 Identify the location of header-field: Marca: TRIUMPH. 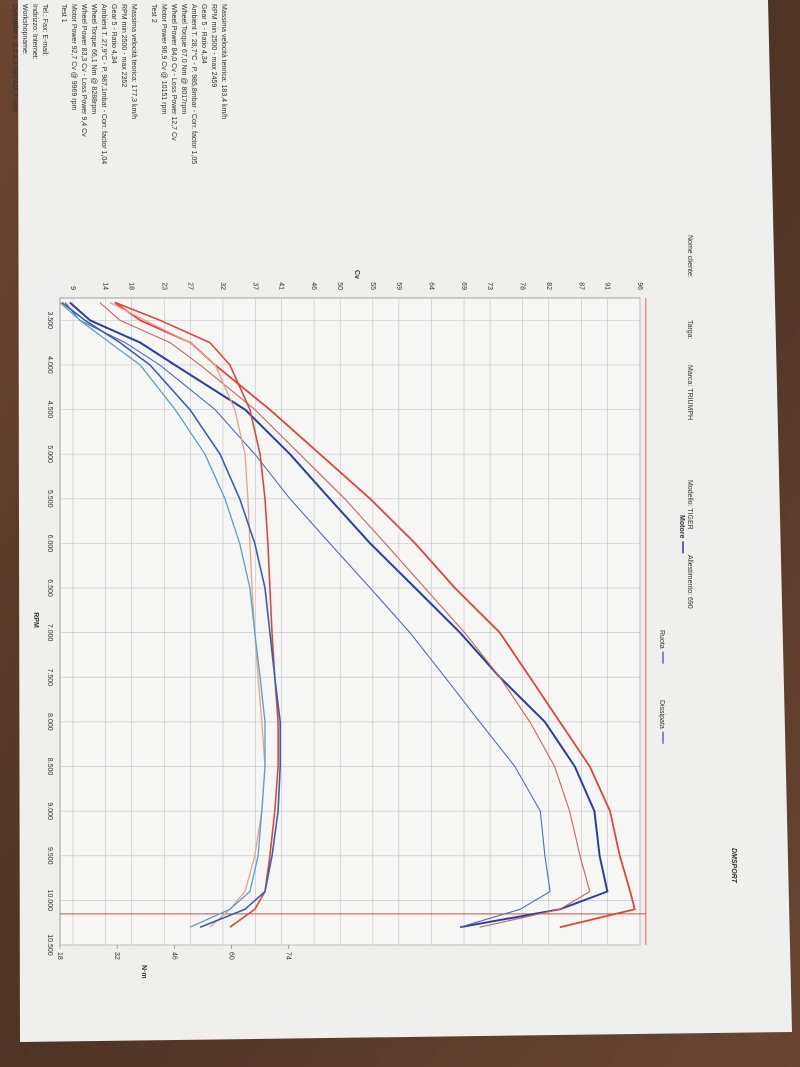
(689, 392).